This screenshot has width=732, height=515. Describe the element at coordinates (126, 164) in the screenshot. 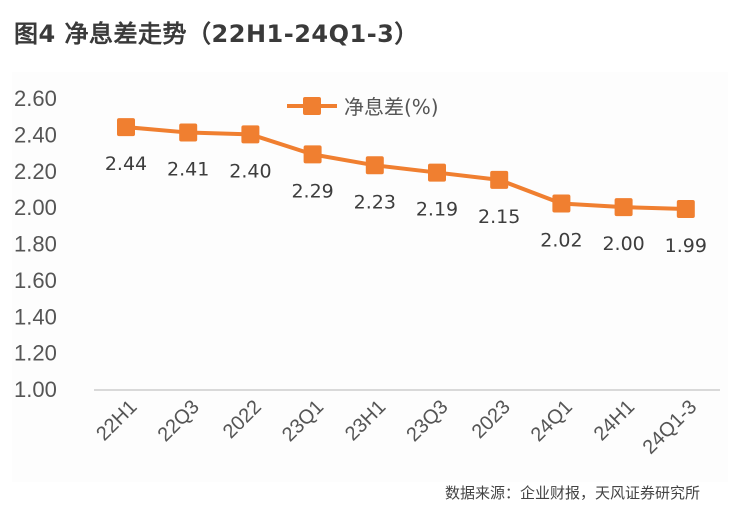

I see `data-value-label: 2.44` at that location.